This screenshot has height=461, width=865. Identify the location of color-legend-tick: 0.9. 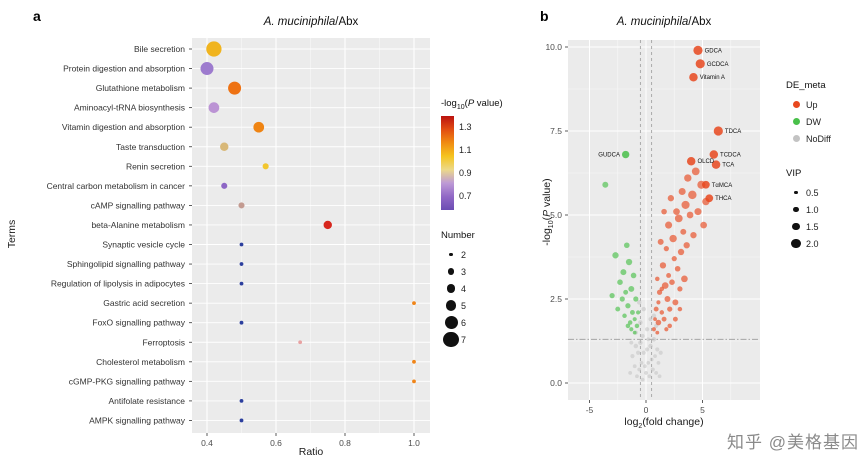
(465, 173).